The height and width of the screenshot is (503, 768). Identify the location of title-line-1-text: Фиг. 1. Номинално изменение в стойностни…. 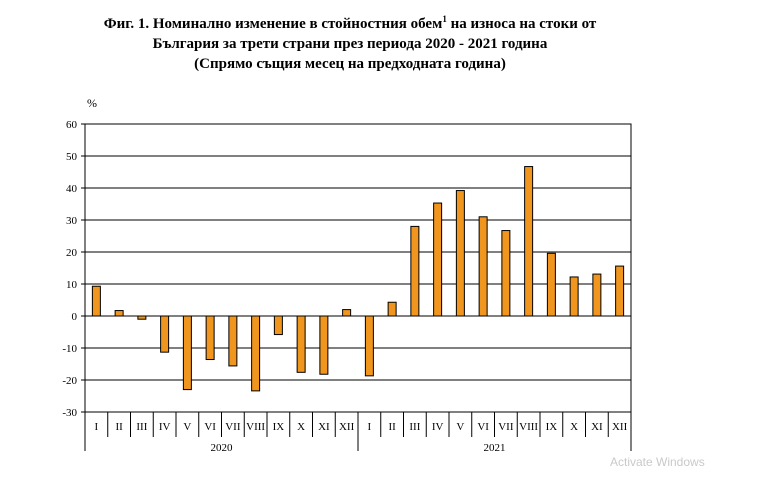
(273, 24).